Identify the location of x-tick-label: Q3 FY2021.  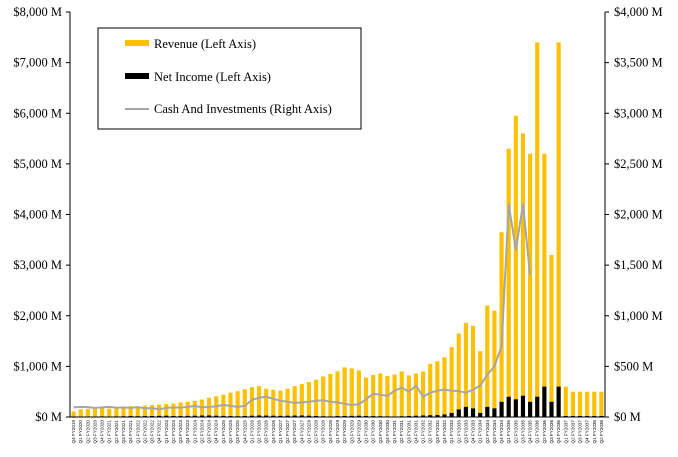
(123, 432).